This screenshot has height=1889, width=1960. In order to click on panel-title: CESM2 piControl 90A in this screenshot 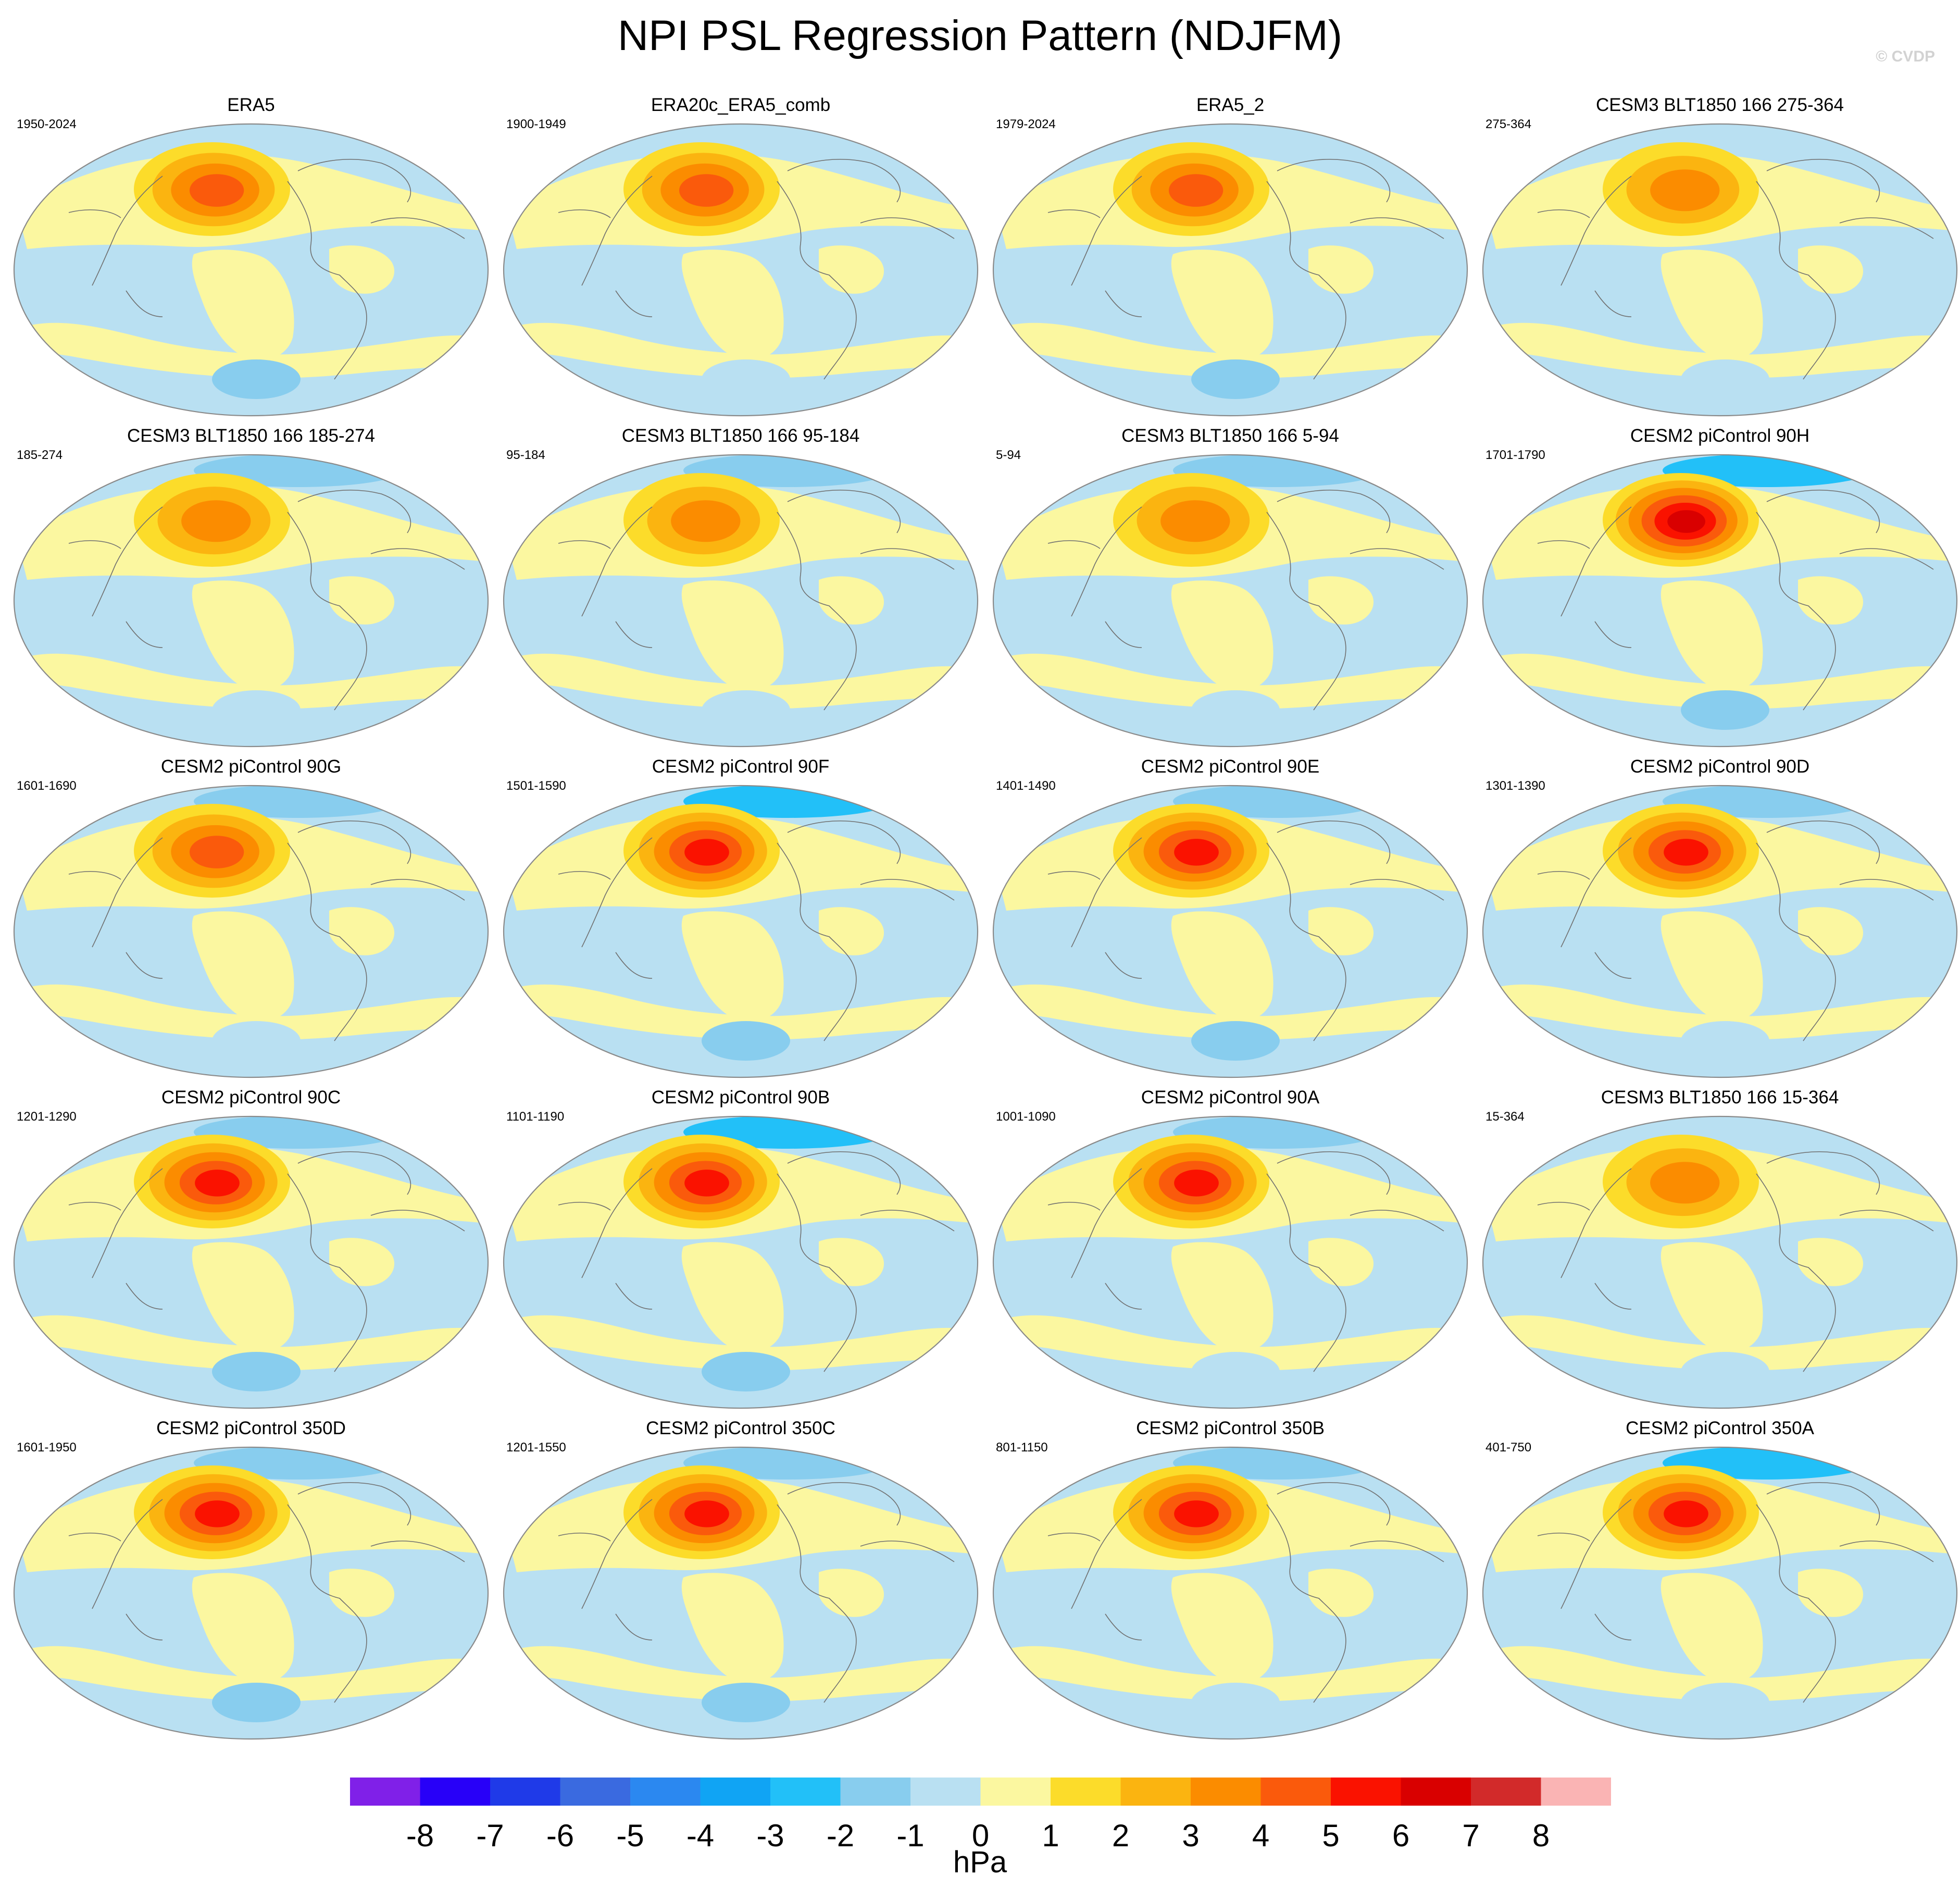, I will do `click(1231, 1098)`.